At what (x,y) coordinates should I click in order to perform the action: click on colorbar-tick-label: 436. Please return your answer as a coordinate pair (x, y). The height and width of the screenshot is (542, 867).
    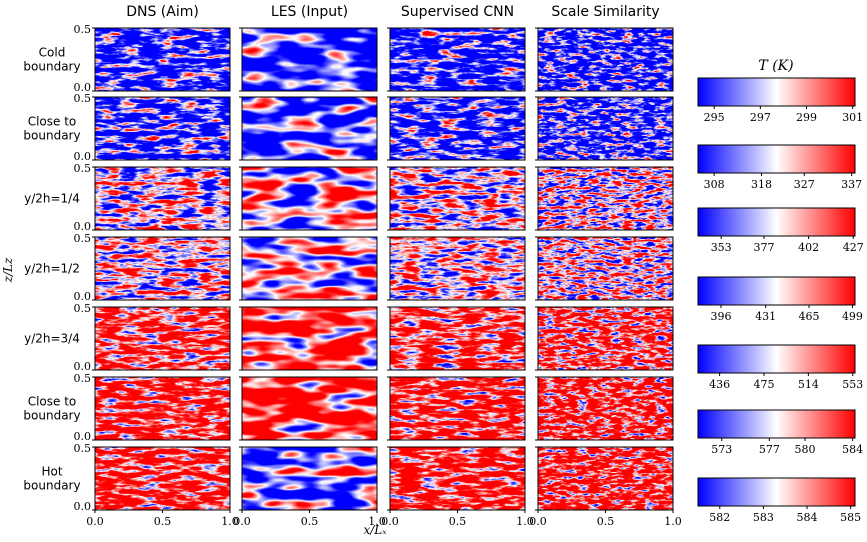
    Looking at the image, I should click on (719, 384).